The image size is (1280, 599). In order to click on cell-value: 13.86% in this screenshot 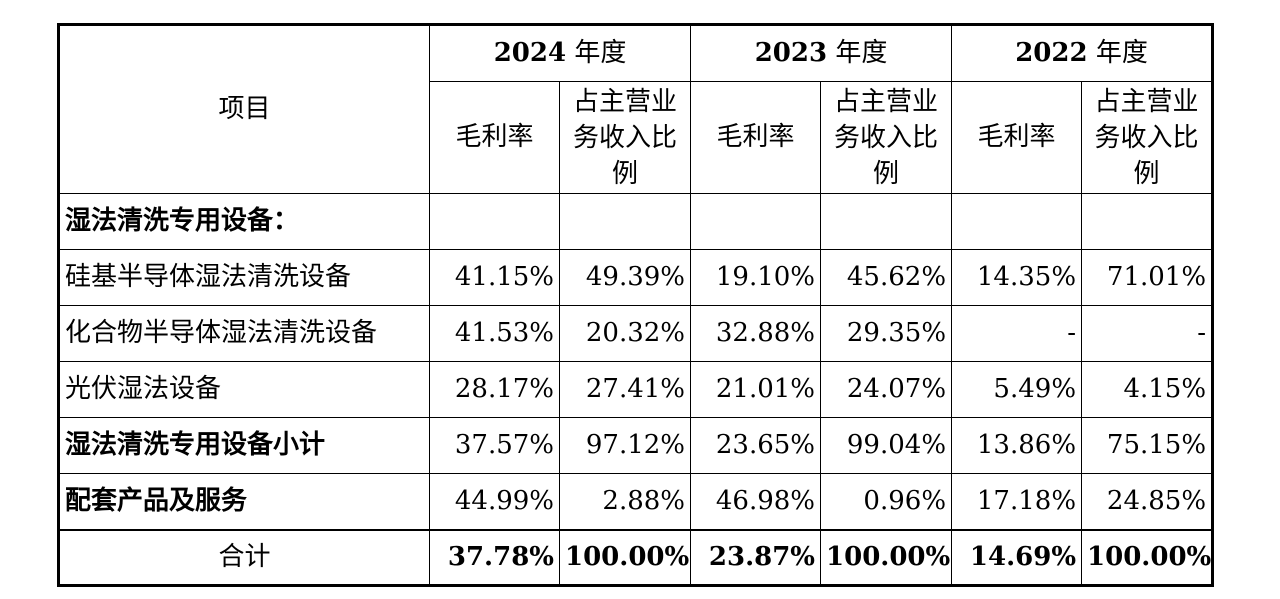, I will do `click(1017, 445)`.